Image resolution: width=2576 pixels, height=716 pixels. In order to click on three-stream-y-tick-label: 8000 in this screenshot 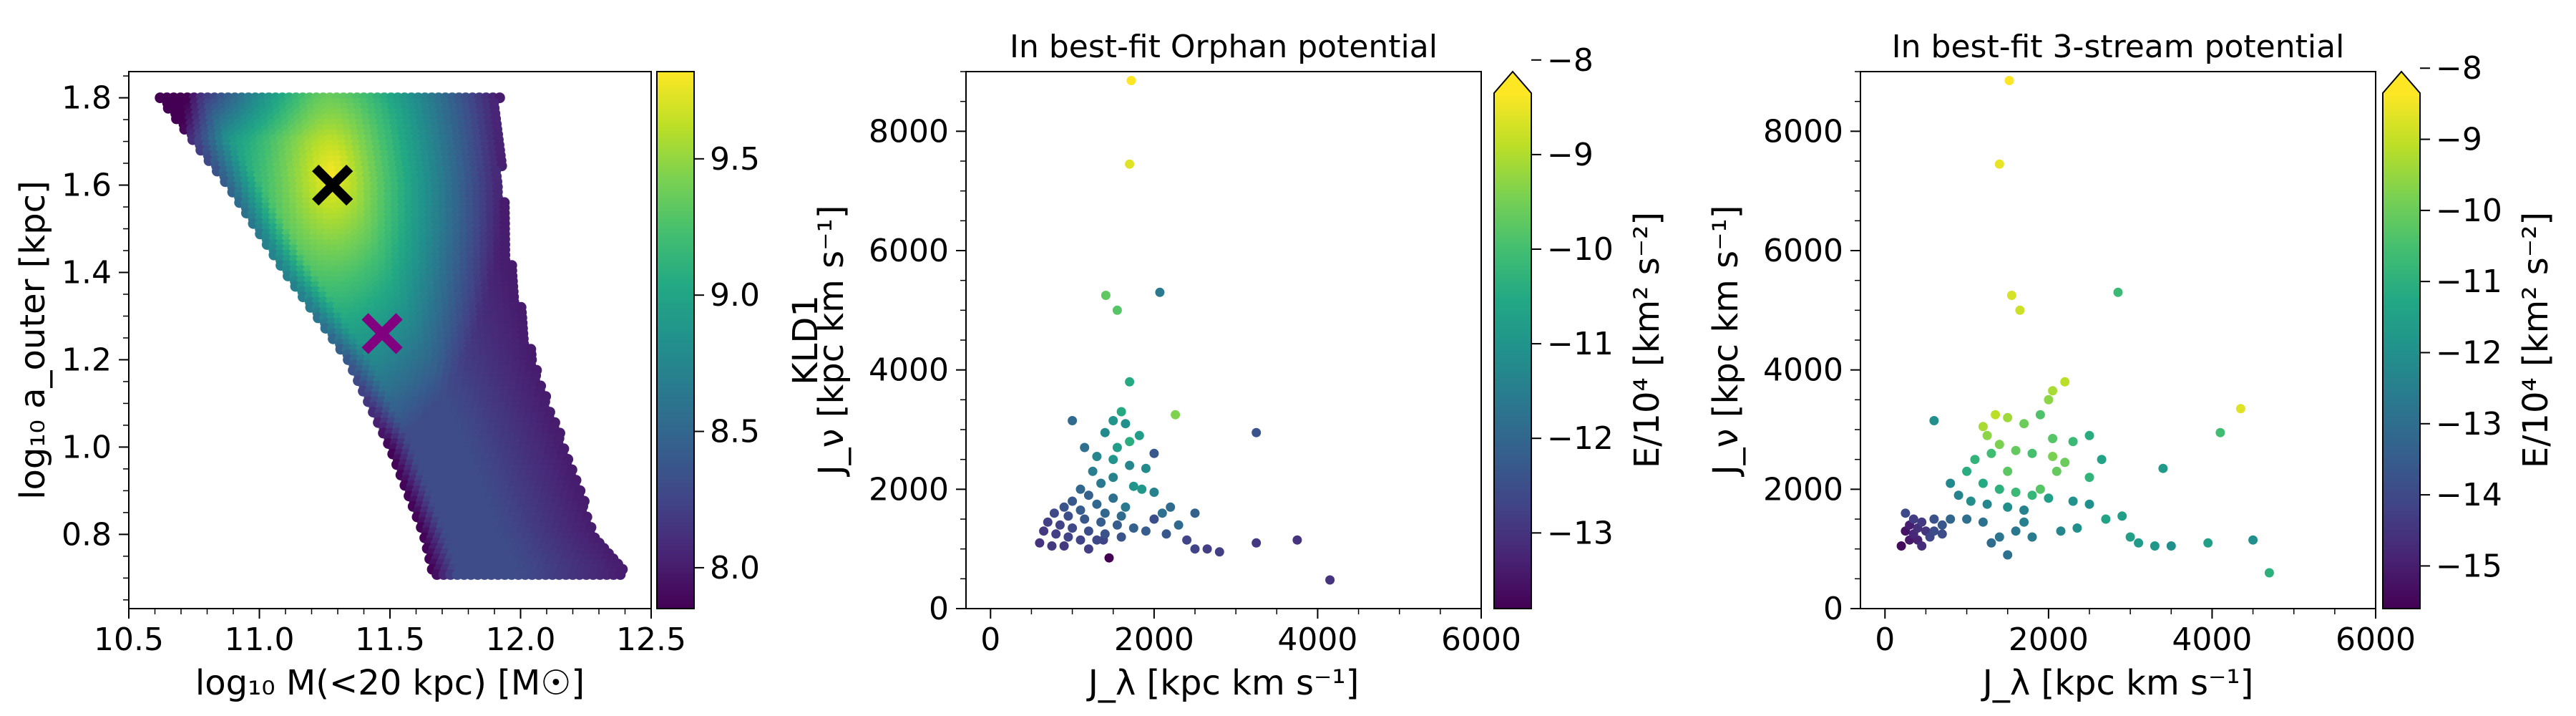, I will do `click(1803, 131)`.